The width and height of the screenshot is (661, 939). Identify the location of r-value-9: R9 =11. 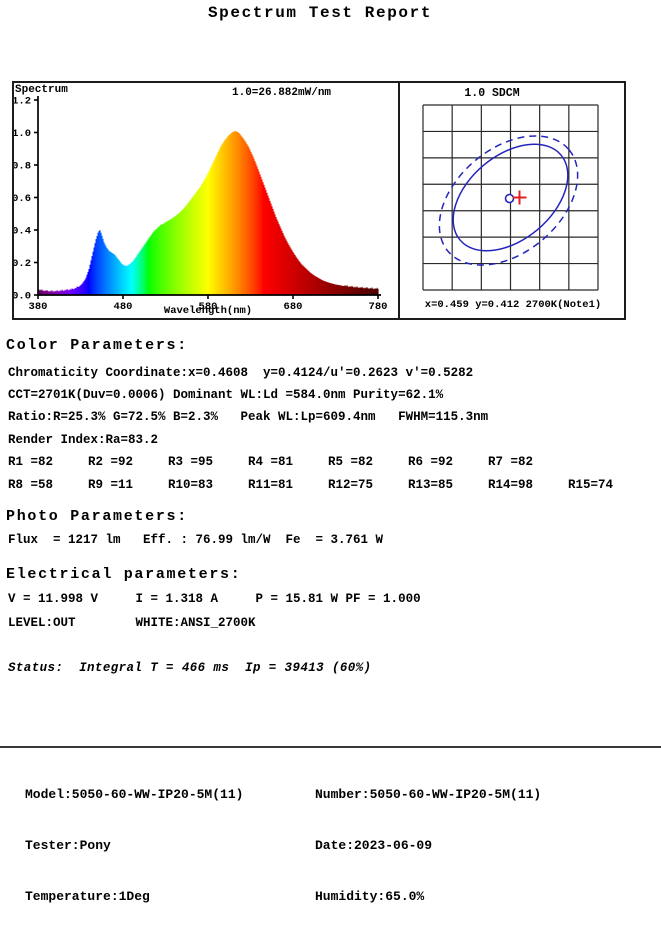
(111, 485).